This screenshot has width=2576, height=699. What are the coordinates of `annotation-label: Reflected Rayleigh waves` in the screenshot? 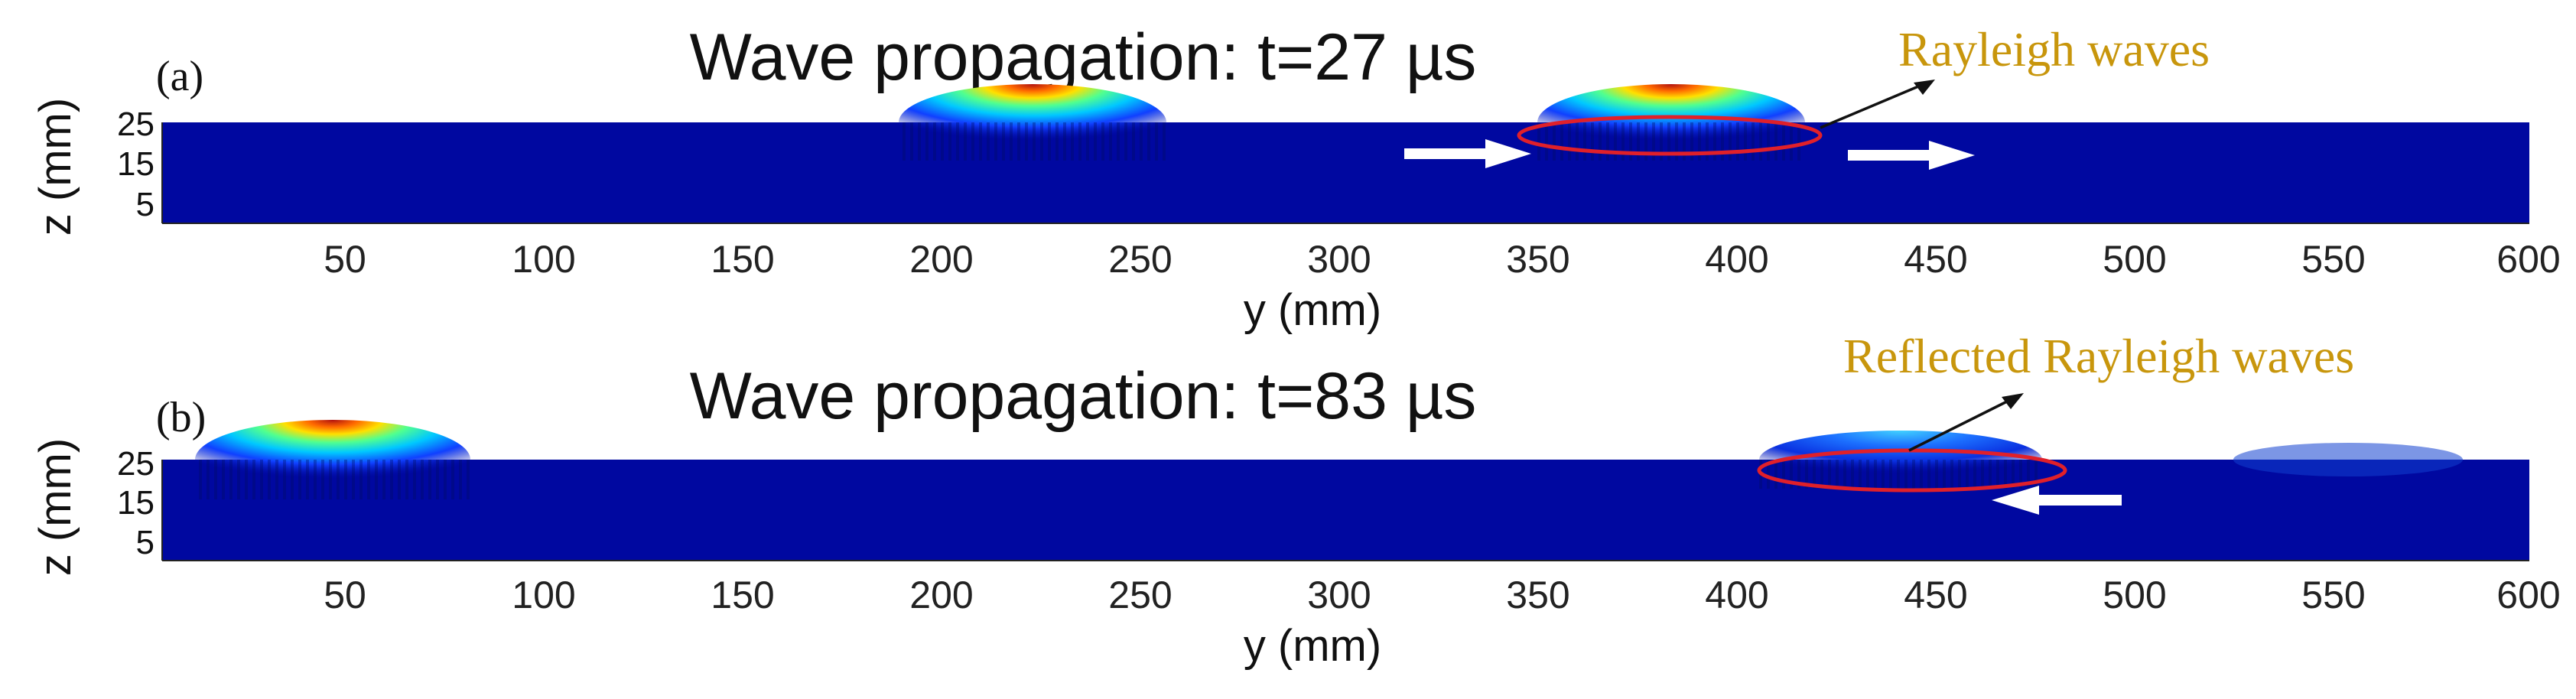 It's located at (2098, 356).